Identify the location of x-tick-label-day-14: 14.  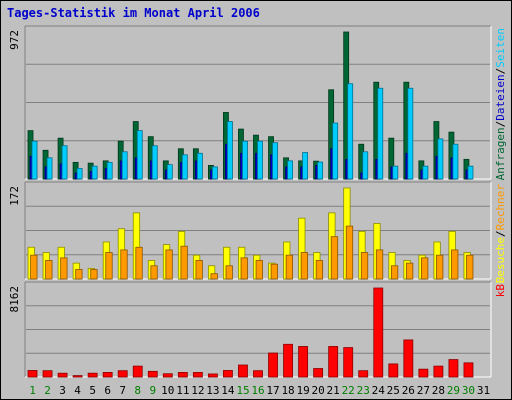
(228, 390).